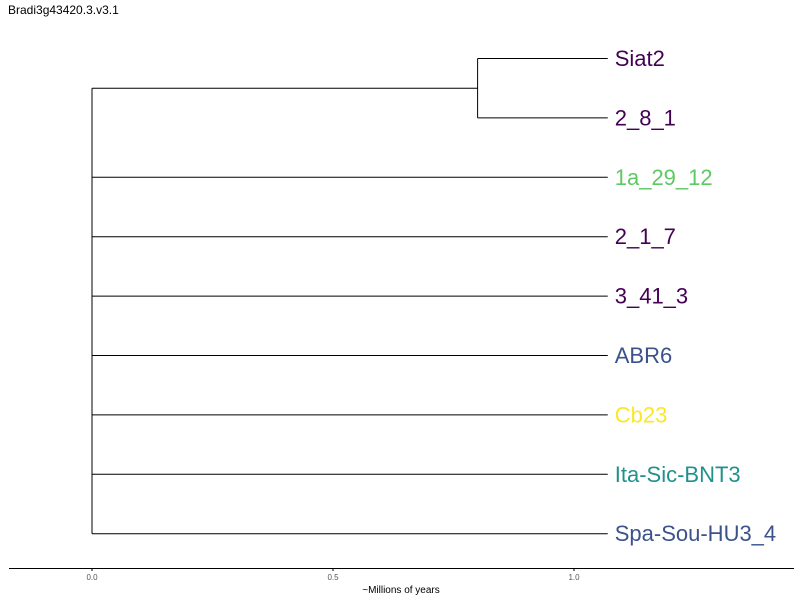 This screenshot has height=600, width=800. Describe the element at coordinates (678, 474) in the screenshot. I see `leaf-label-Ita-Sic-BNT3: Ita-Sic-BNT3` at that location.